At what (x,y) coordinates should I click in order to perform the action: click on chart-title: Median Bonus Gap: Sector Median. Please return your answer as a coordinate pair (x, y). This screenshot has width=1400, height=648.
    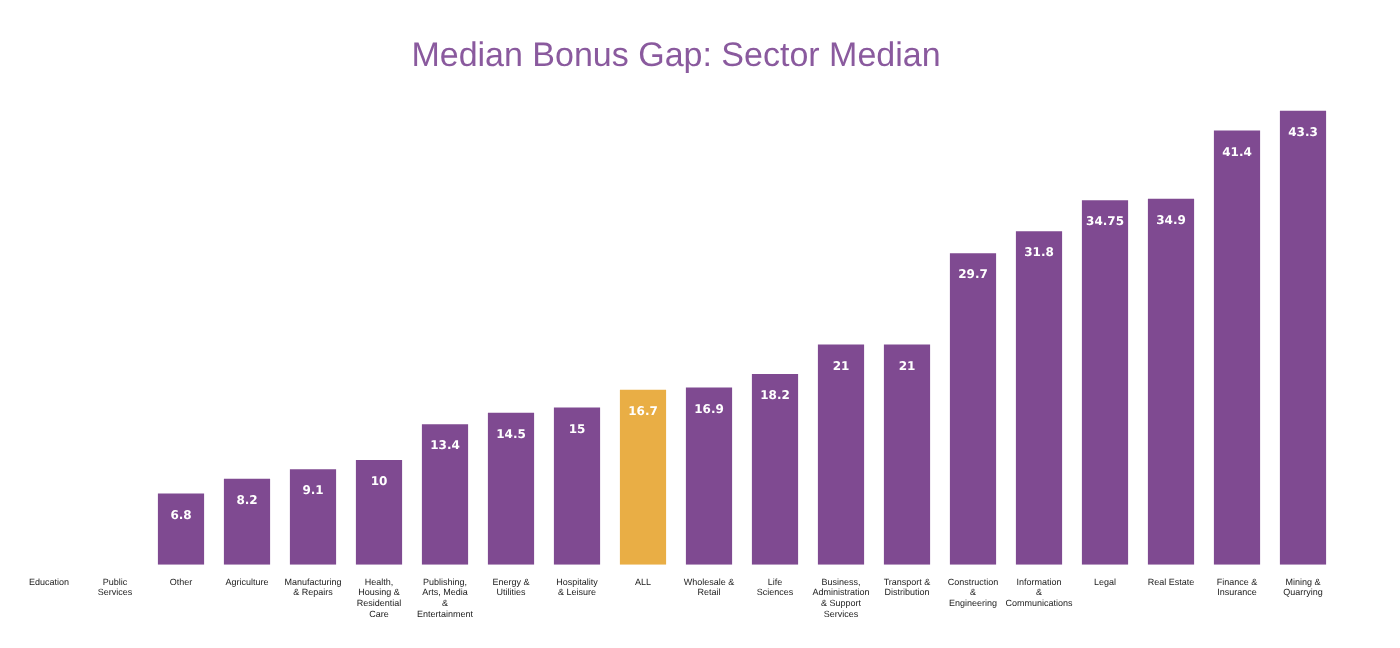
    Looking at the image, I should click on (676, 54).